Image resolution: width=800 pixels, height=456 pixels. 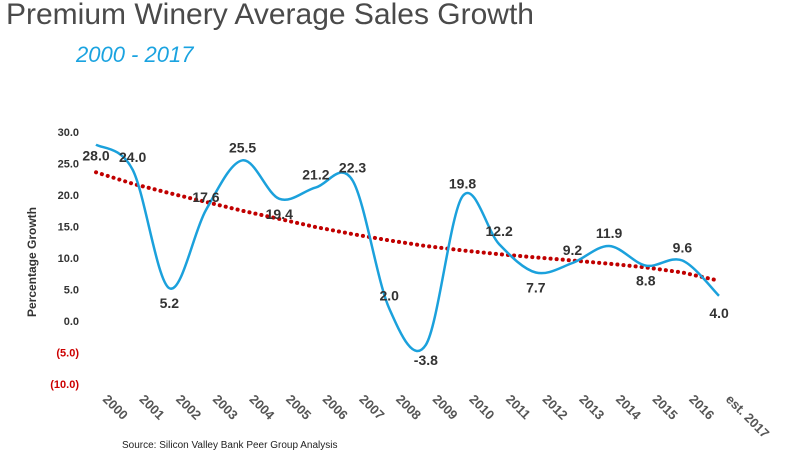 I want to click on data-label: -3.8, so click(x=426, y=360).